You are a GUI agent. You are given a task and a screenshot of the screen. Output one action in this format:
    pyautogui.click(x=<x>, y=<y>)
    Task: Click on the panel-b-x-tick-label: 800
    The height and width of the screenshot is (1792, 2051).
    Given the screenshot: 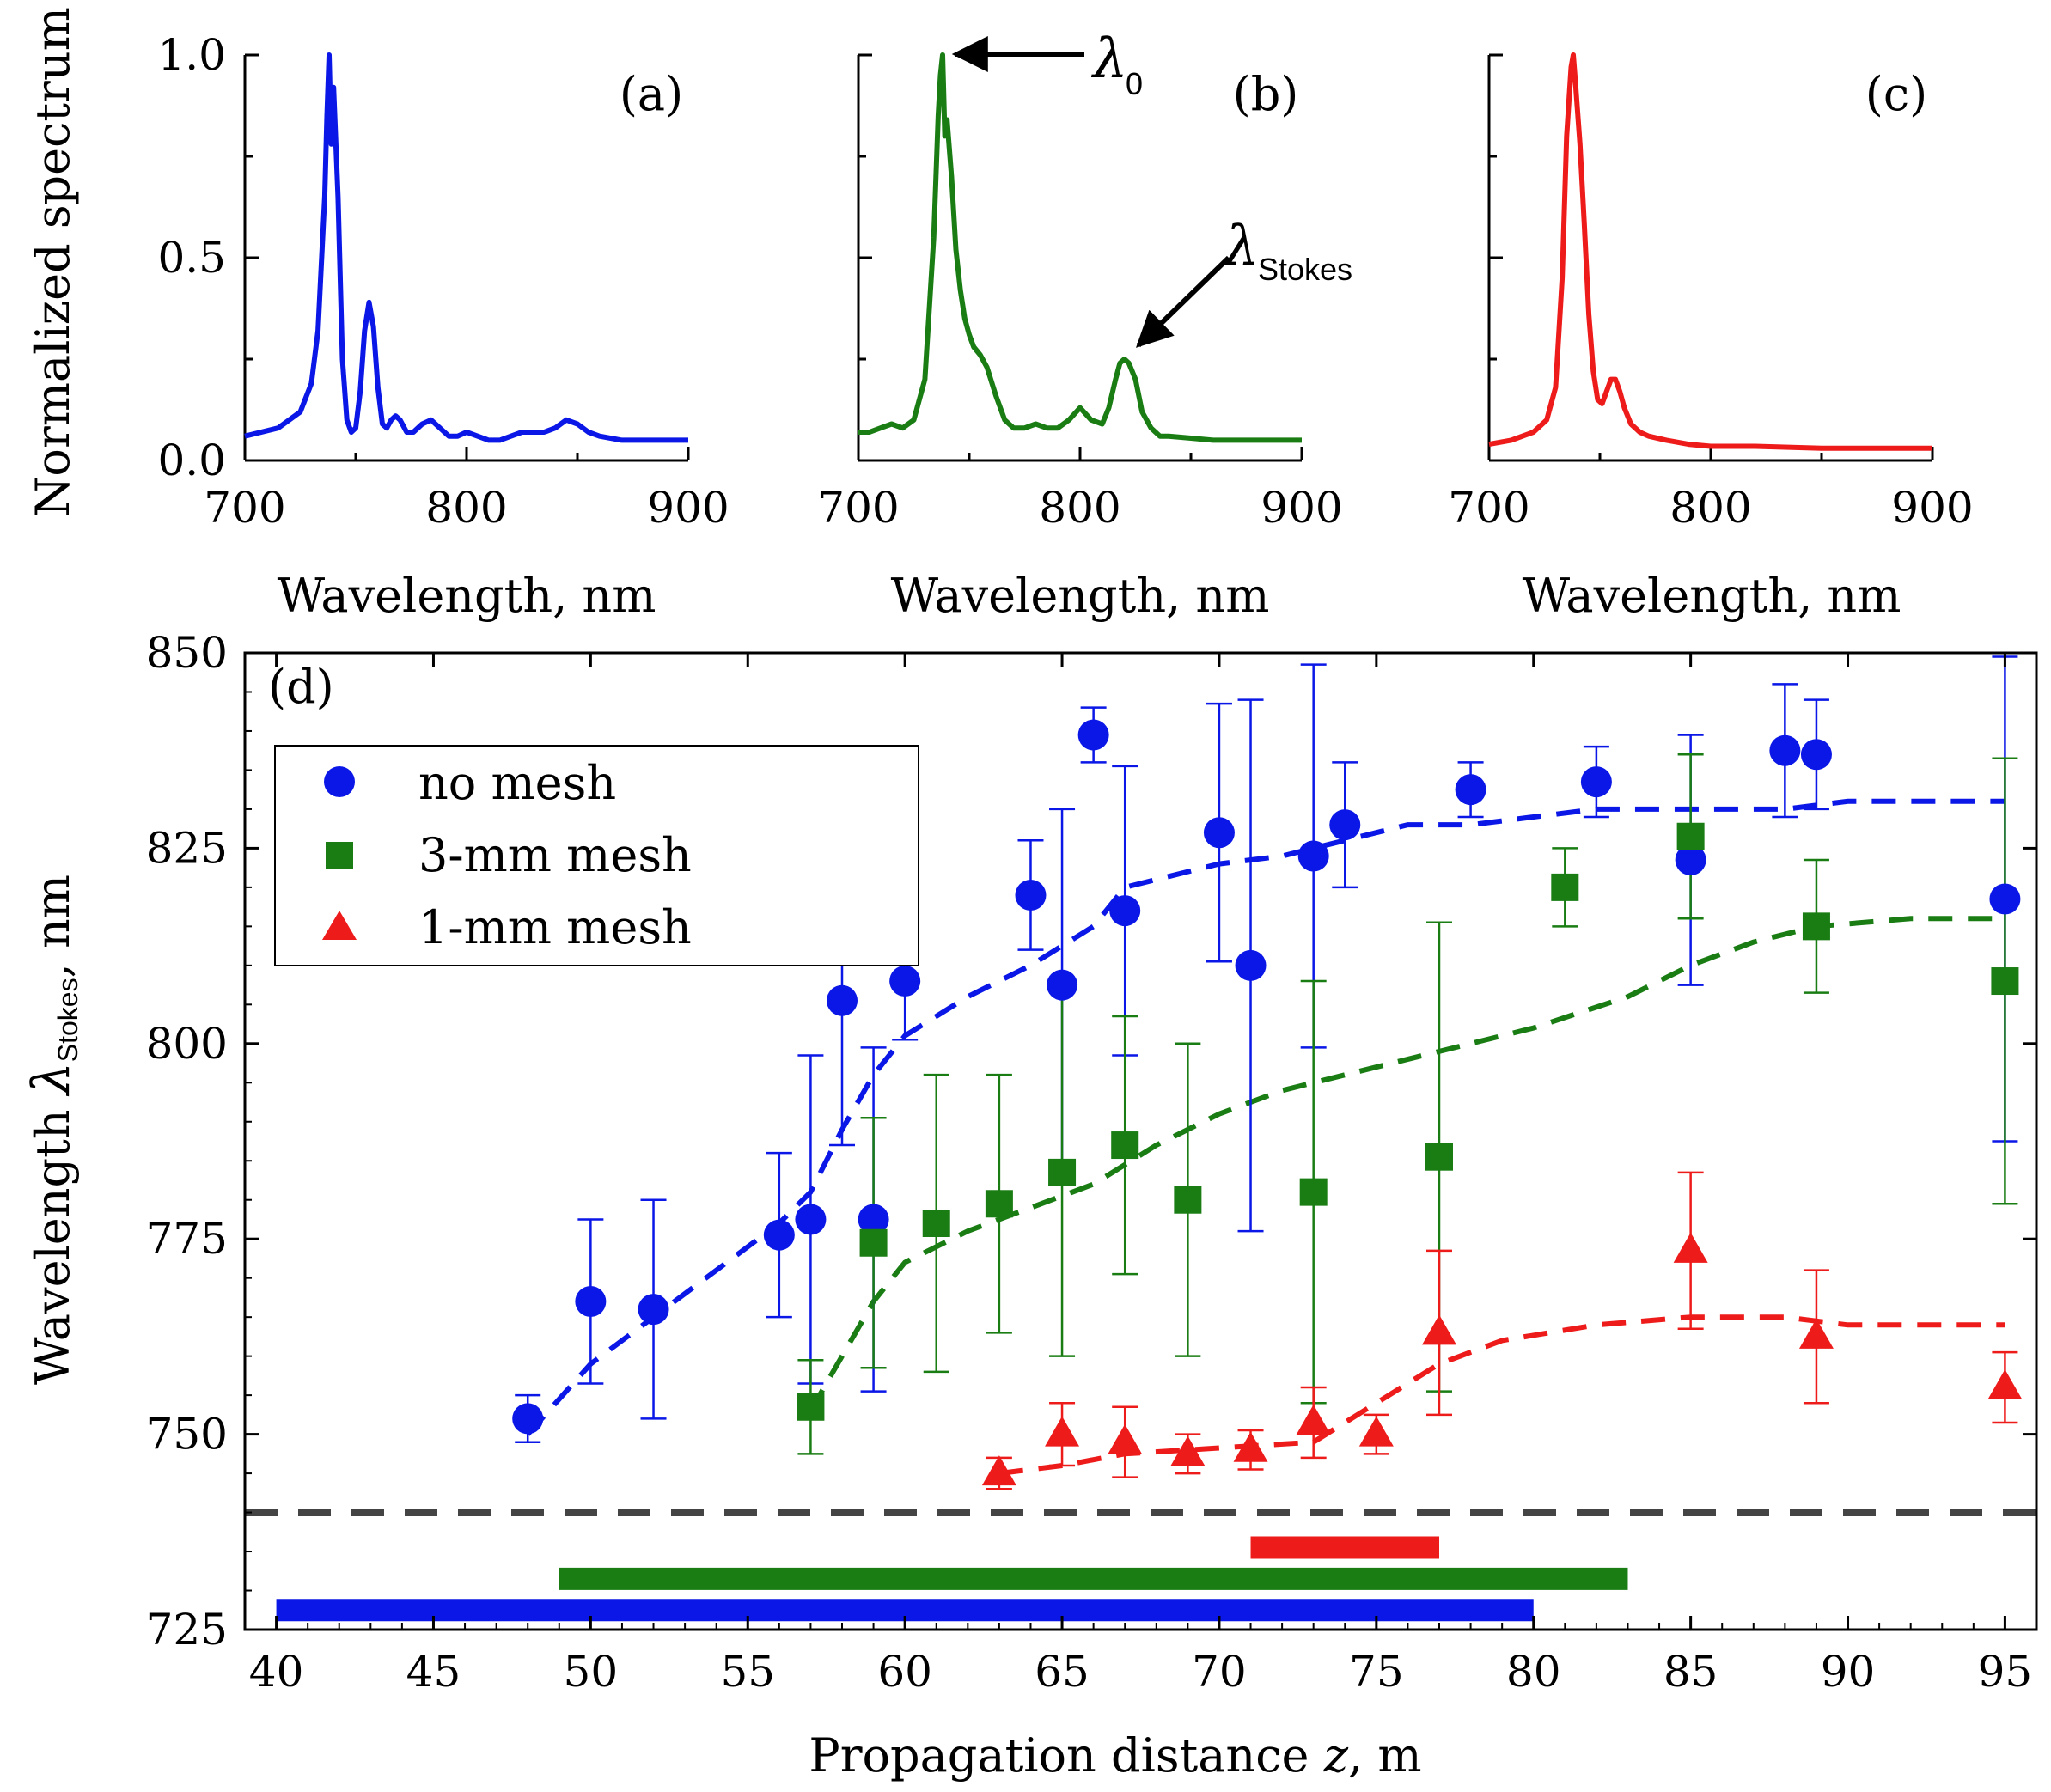 What is the action you would take?
    pyautogui.click(x=1079, y=508)
    